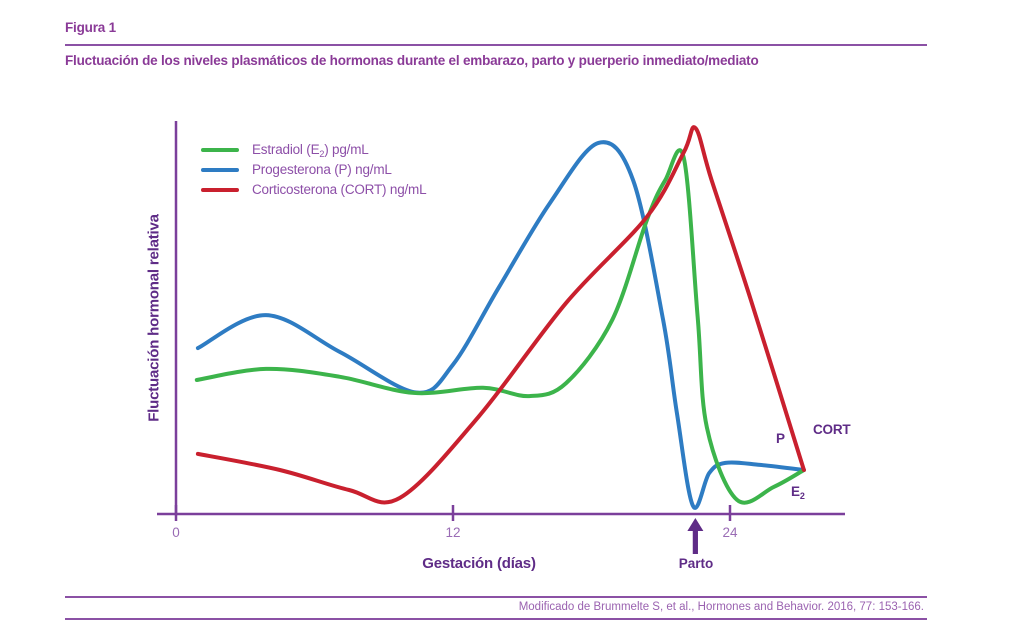 The width and height of the screenshot is (1024, 625). Describe the element at coordinates (696, 563) in the screenshot. I see `parto-annotation-label: Parto` at that location.